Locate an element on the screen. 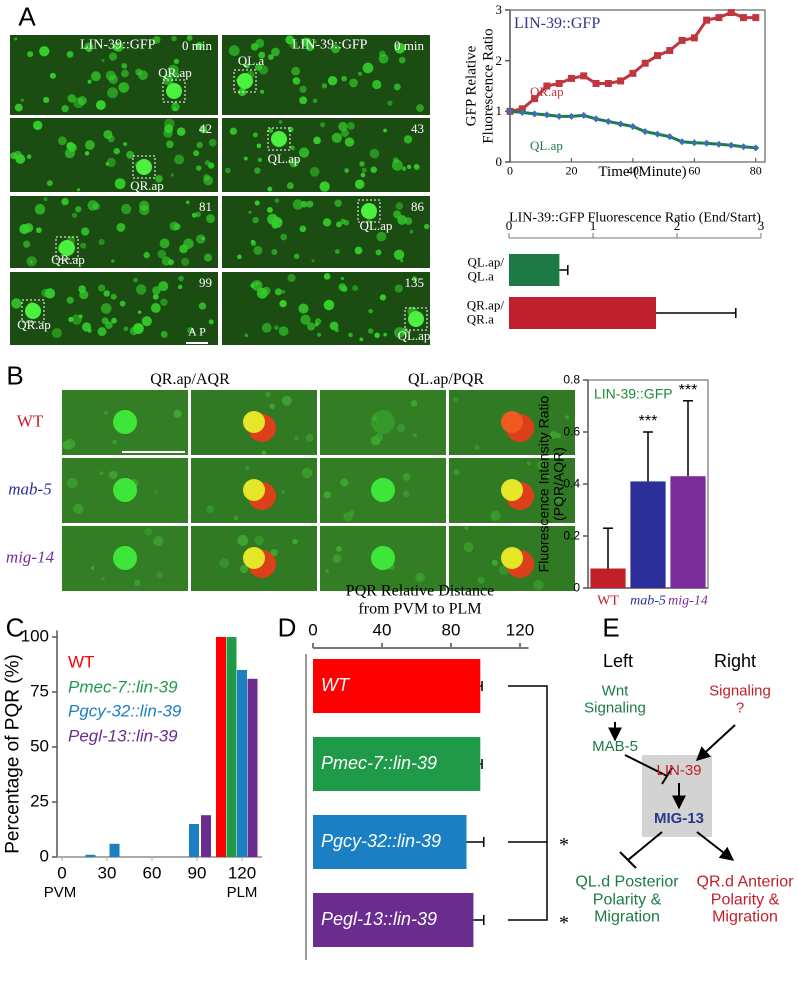 This screenshot has width=799, height=994. micrograph is located at coordinates (114, 308).